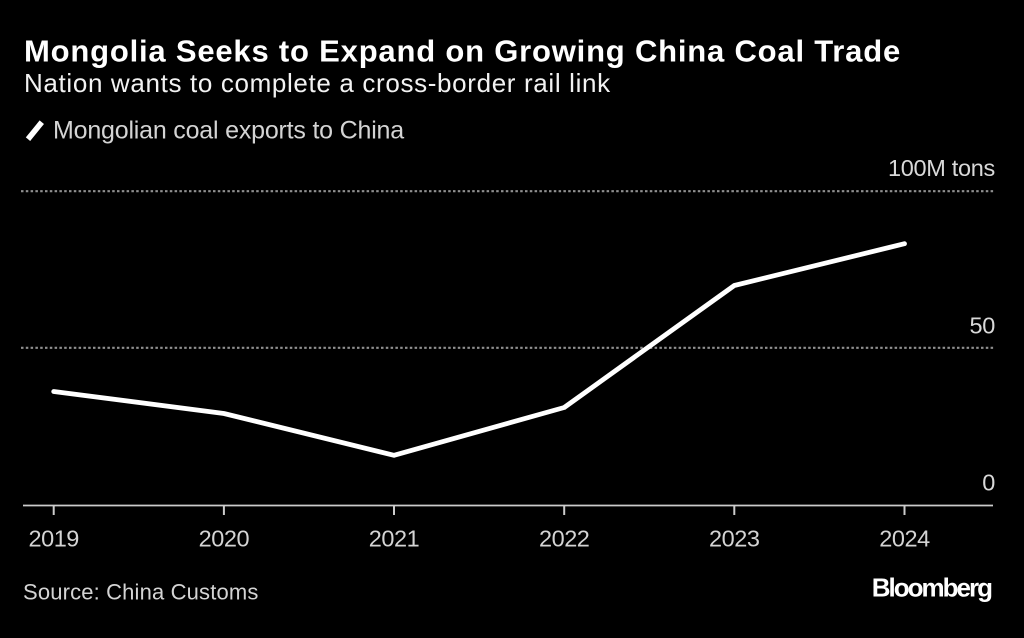 This screenshot has height=638, width=1024. Describe the element at coordinates (932, 588) in the screenshot. I see `svg-text: Bloomberg` at that location.